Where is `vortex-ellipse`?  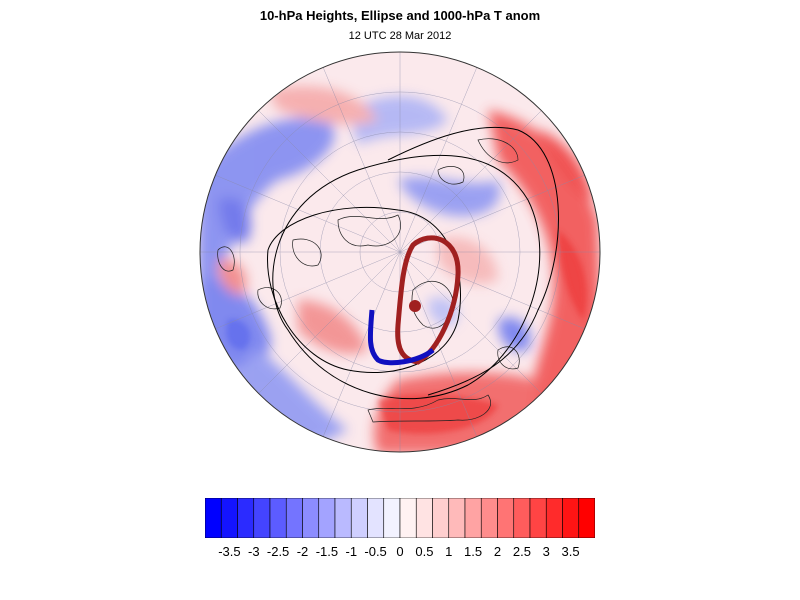
vortex-ellipse is located at coordinates (414, 300).